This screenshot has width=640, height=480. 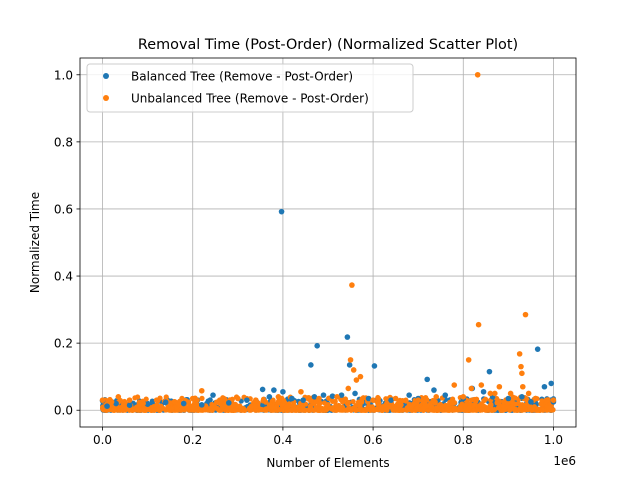 What do you see at coordinates (328, 437) in the screenshot?
I see `x-axis-ticks: 0.0 0.2 0.4 0.6 0.8 1.0` at bounding box center [328, 437].